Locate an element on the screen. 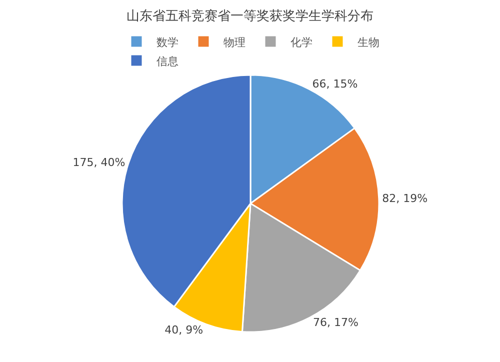 This screenshot has height=362, width=500. legend-label: 化学 is located at coordinates (301, 42).